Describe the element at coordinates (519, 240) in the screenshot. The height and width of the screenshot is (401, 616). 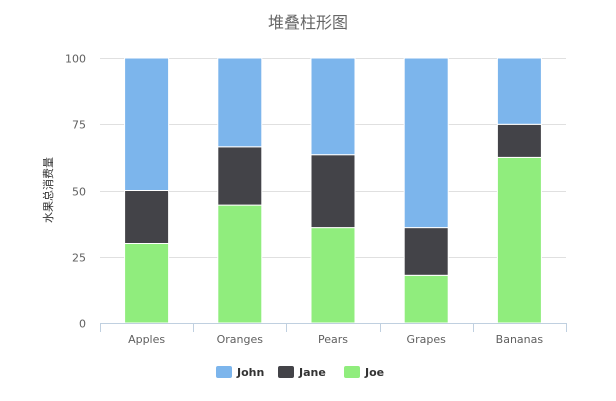
I see `bar-joe-bananas` at that location.